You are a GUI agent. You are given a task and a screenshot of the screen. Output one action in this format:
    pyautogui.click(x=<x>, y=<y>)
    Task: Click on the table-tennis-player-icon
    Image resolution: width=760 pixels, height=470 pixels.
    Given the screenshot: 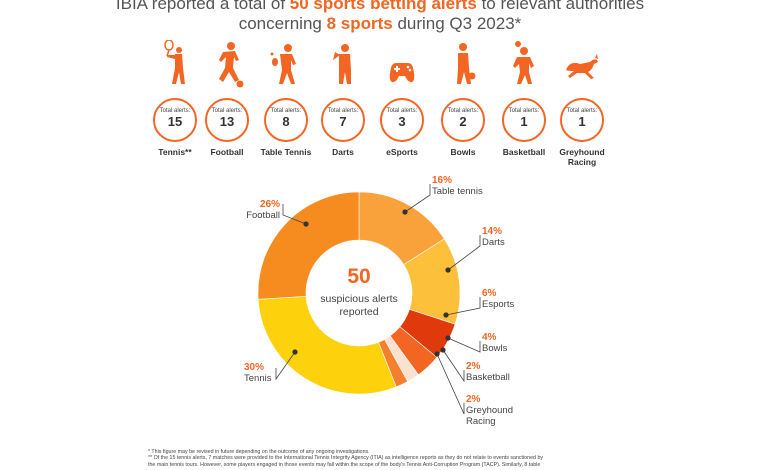 What is the action you would take?
    pyautogui.click(x=283, y=64)
    